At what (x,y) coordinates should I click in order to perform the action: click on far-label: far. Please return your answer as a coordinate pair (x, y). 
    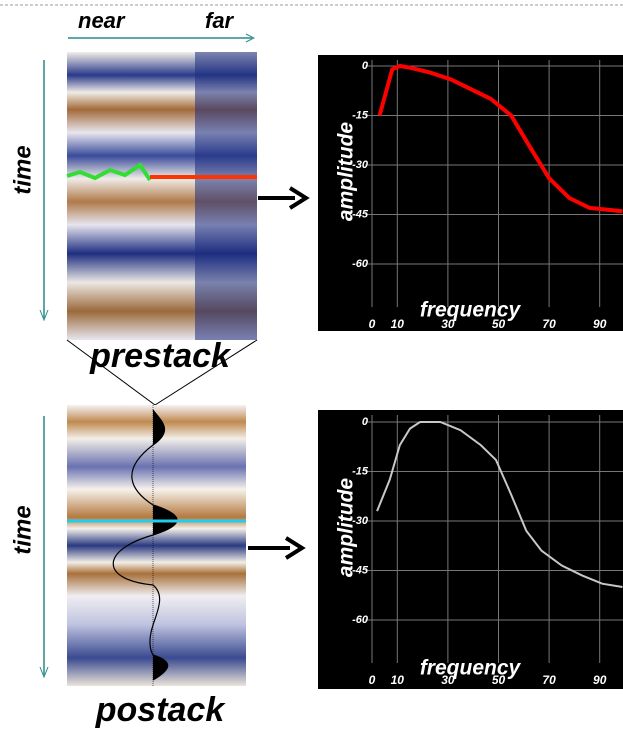
    Looking at the image, I should click on (220, 20).